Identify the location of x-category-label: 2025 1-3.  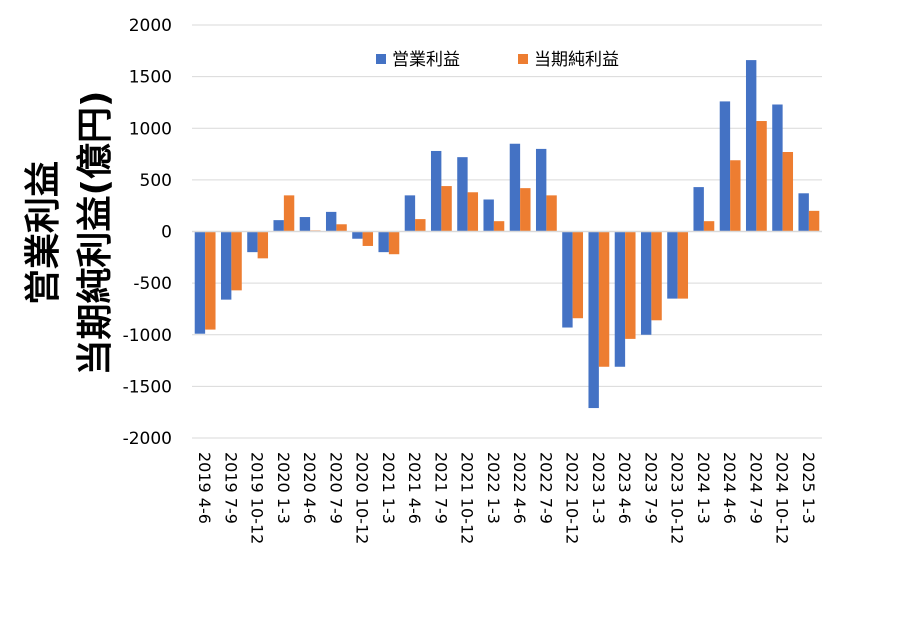
(808, 488).